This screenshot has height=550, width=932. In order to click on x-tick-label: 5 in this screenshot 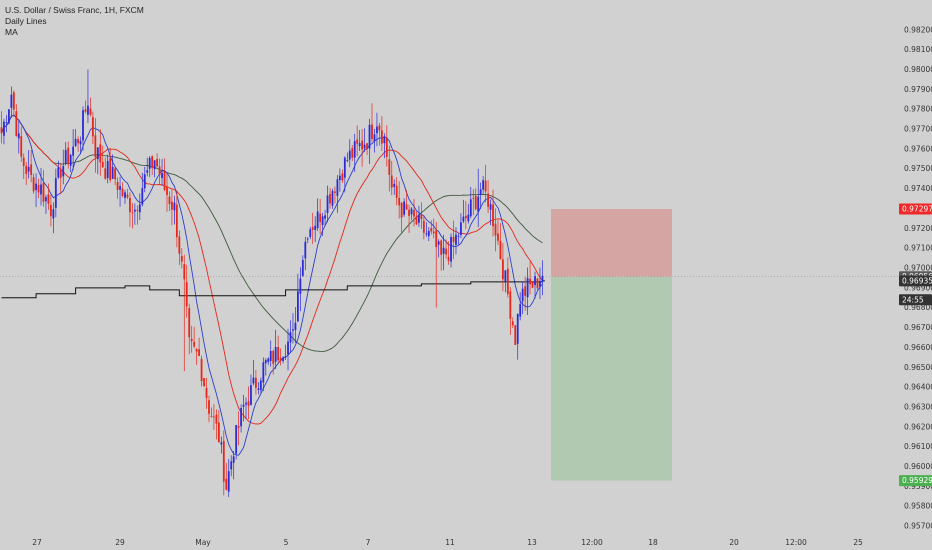, I will do `click(286, 542)`.